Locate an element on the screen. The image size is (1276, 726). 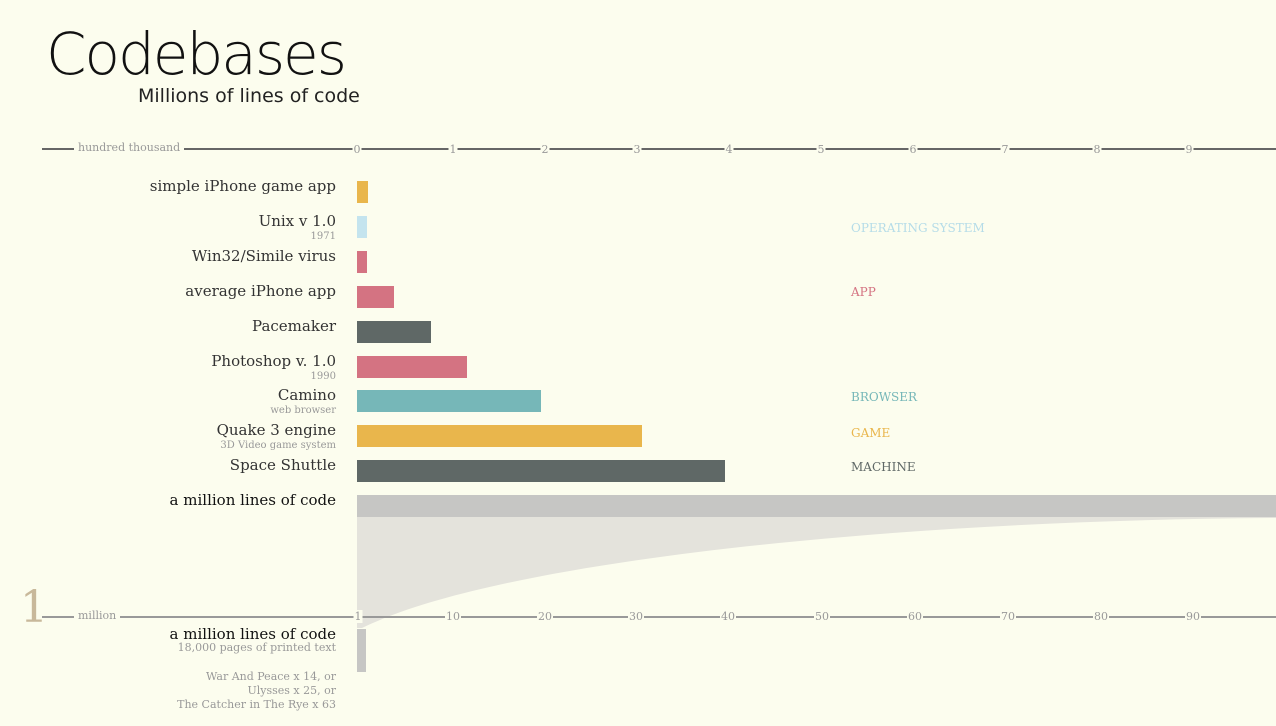
chart-subtitle: Millions of lines of code is located at coordinates (249, 96).